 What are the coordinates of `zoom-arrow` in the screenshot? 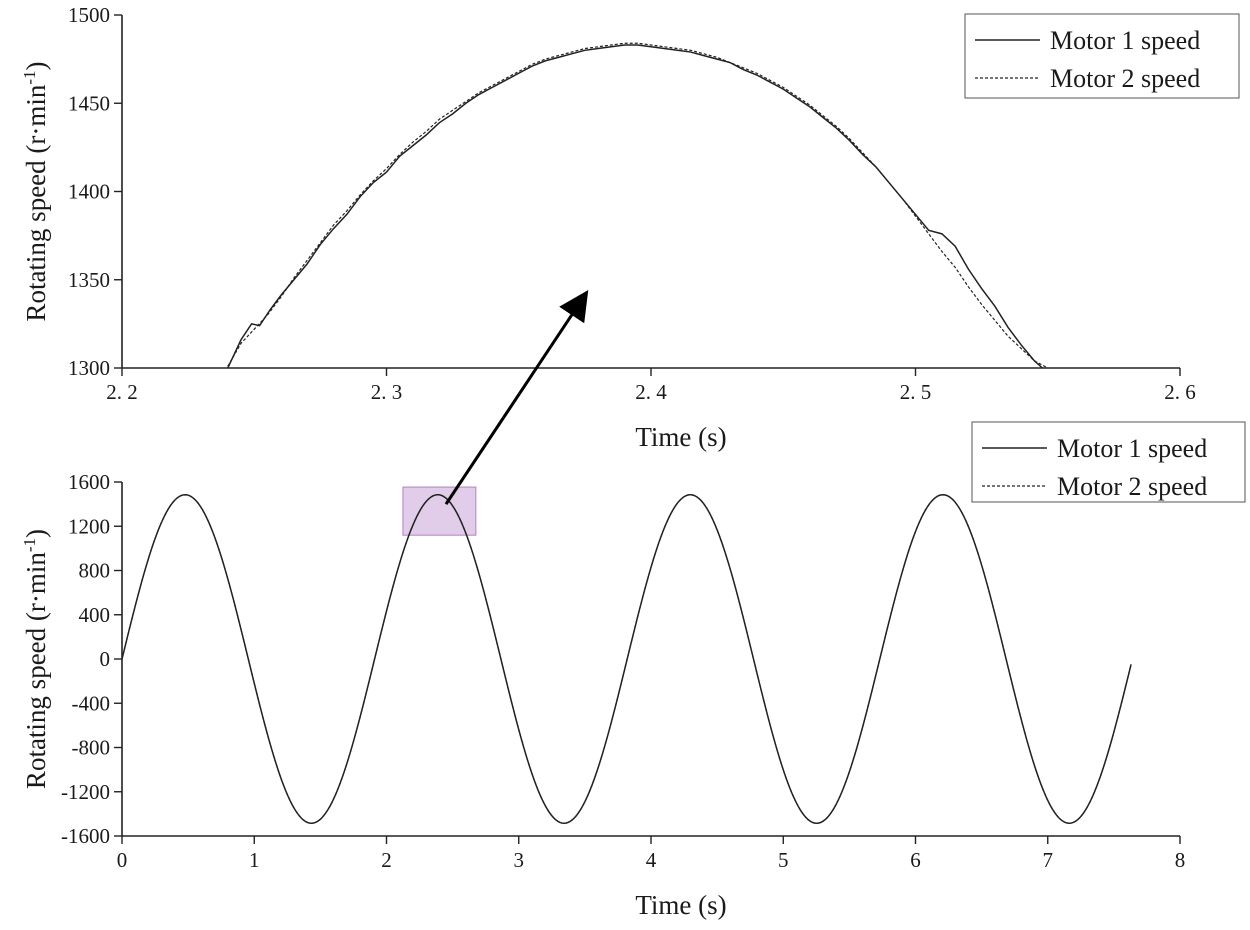 It's located at (516, 397).